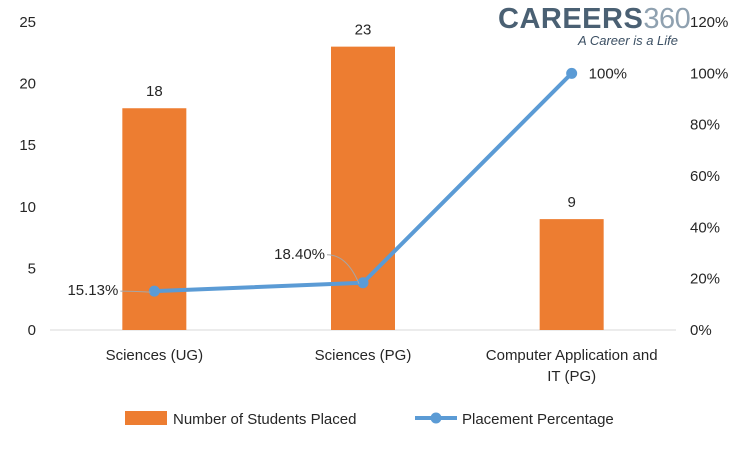 The height and width of the screenshot is (455, 750). Describe the element at coordinates (709, 73) in the screenshot. I see `y-right-tick-label: 100%` at that location.